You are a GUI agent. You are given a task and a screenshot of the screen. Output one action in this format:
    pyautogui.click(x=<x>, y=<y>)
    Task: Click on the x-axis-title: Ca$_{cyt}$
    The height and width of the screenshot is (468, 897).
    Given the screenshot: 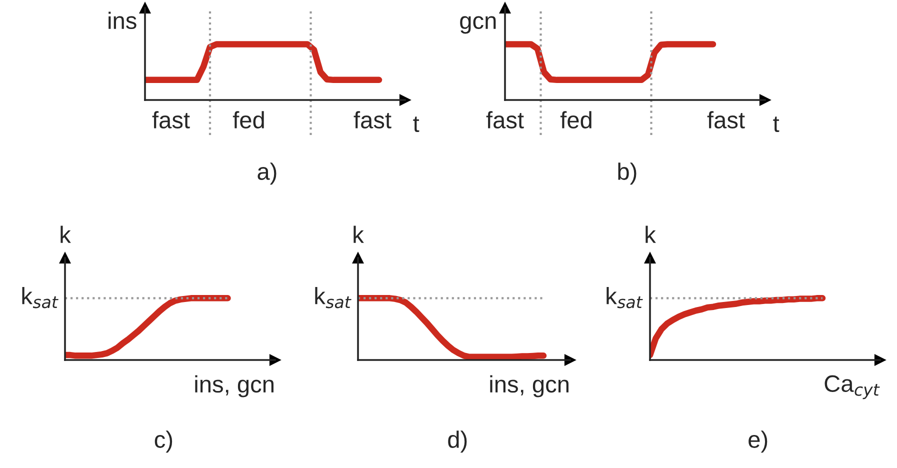 What is the action you would take?
    pyautogui.click(x=852, y=387)
    